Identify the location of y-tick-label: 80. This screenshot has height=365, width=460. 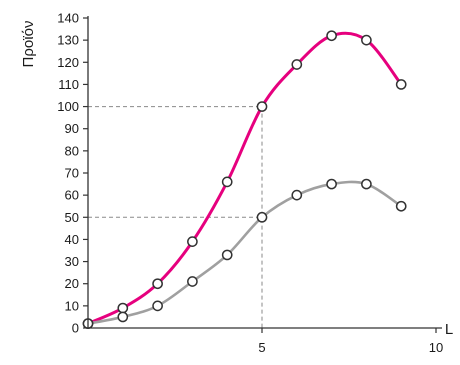
(72, 150).